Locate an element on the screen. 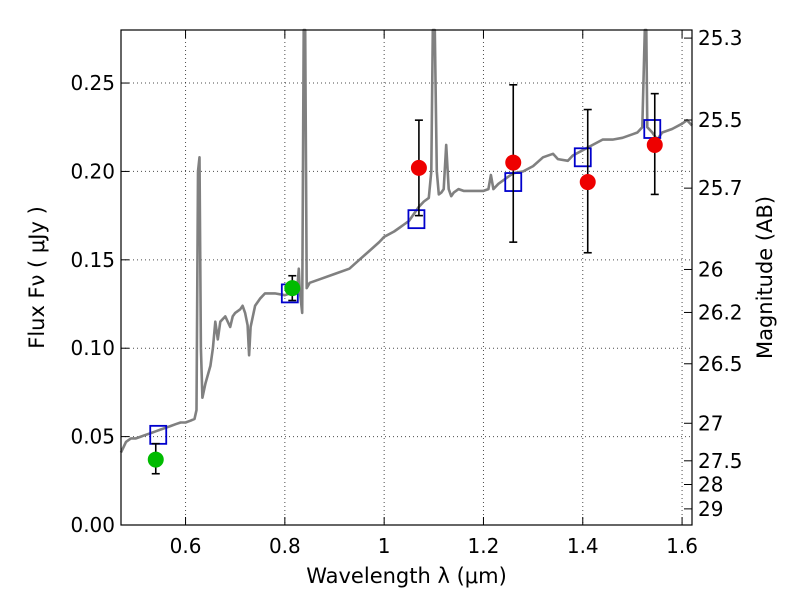 This screenshot has width=800, height=600. right-axis-label: Magnitude (AB) is located at coordinates (765, 277).